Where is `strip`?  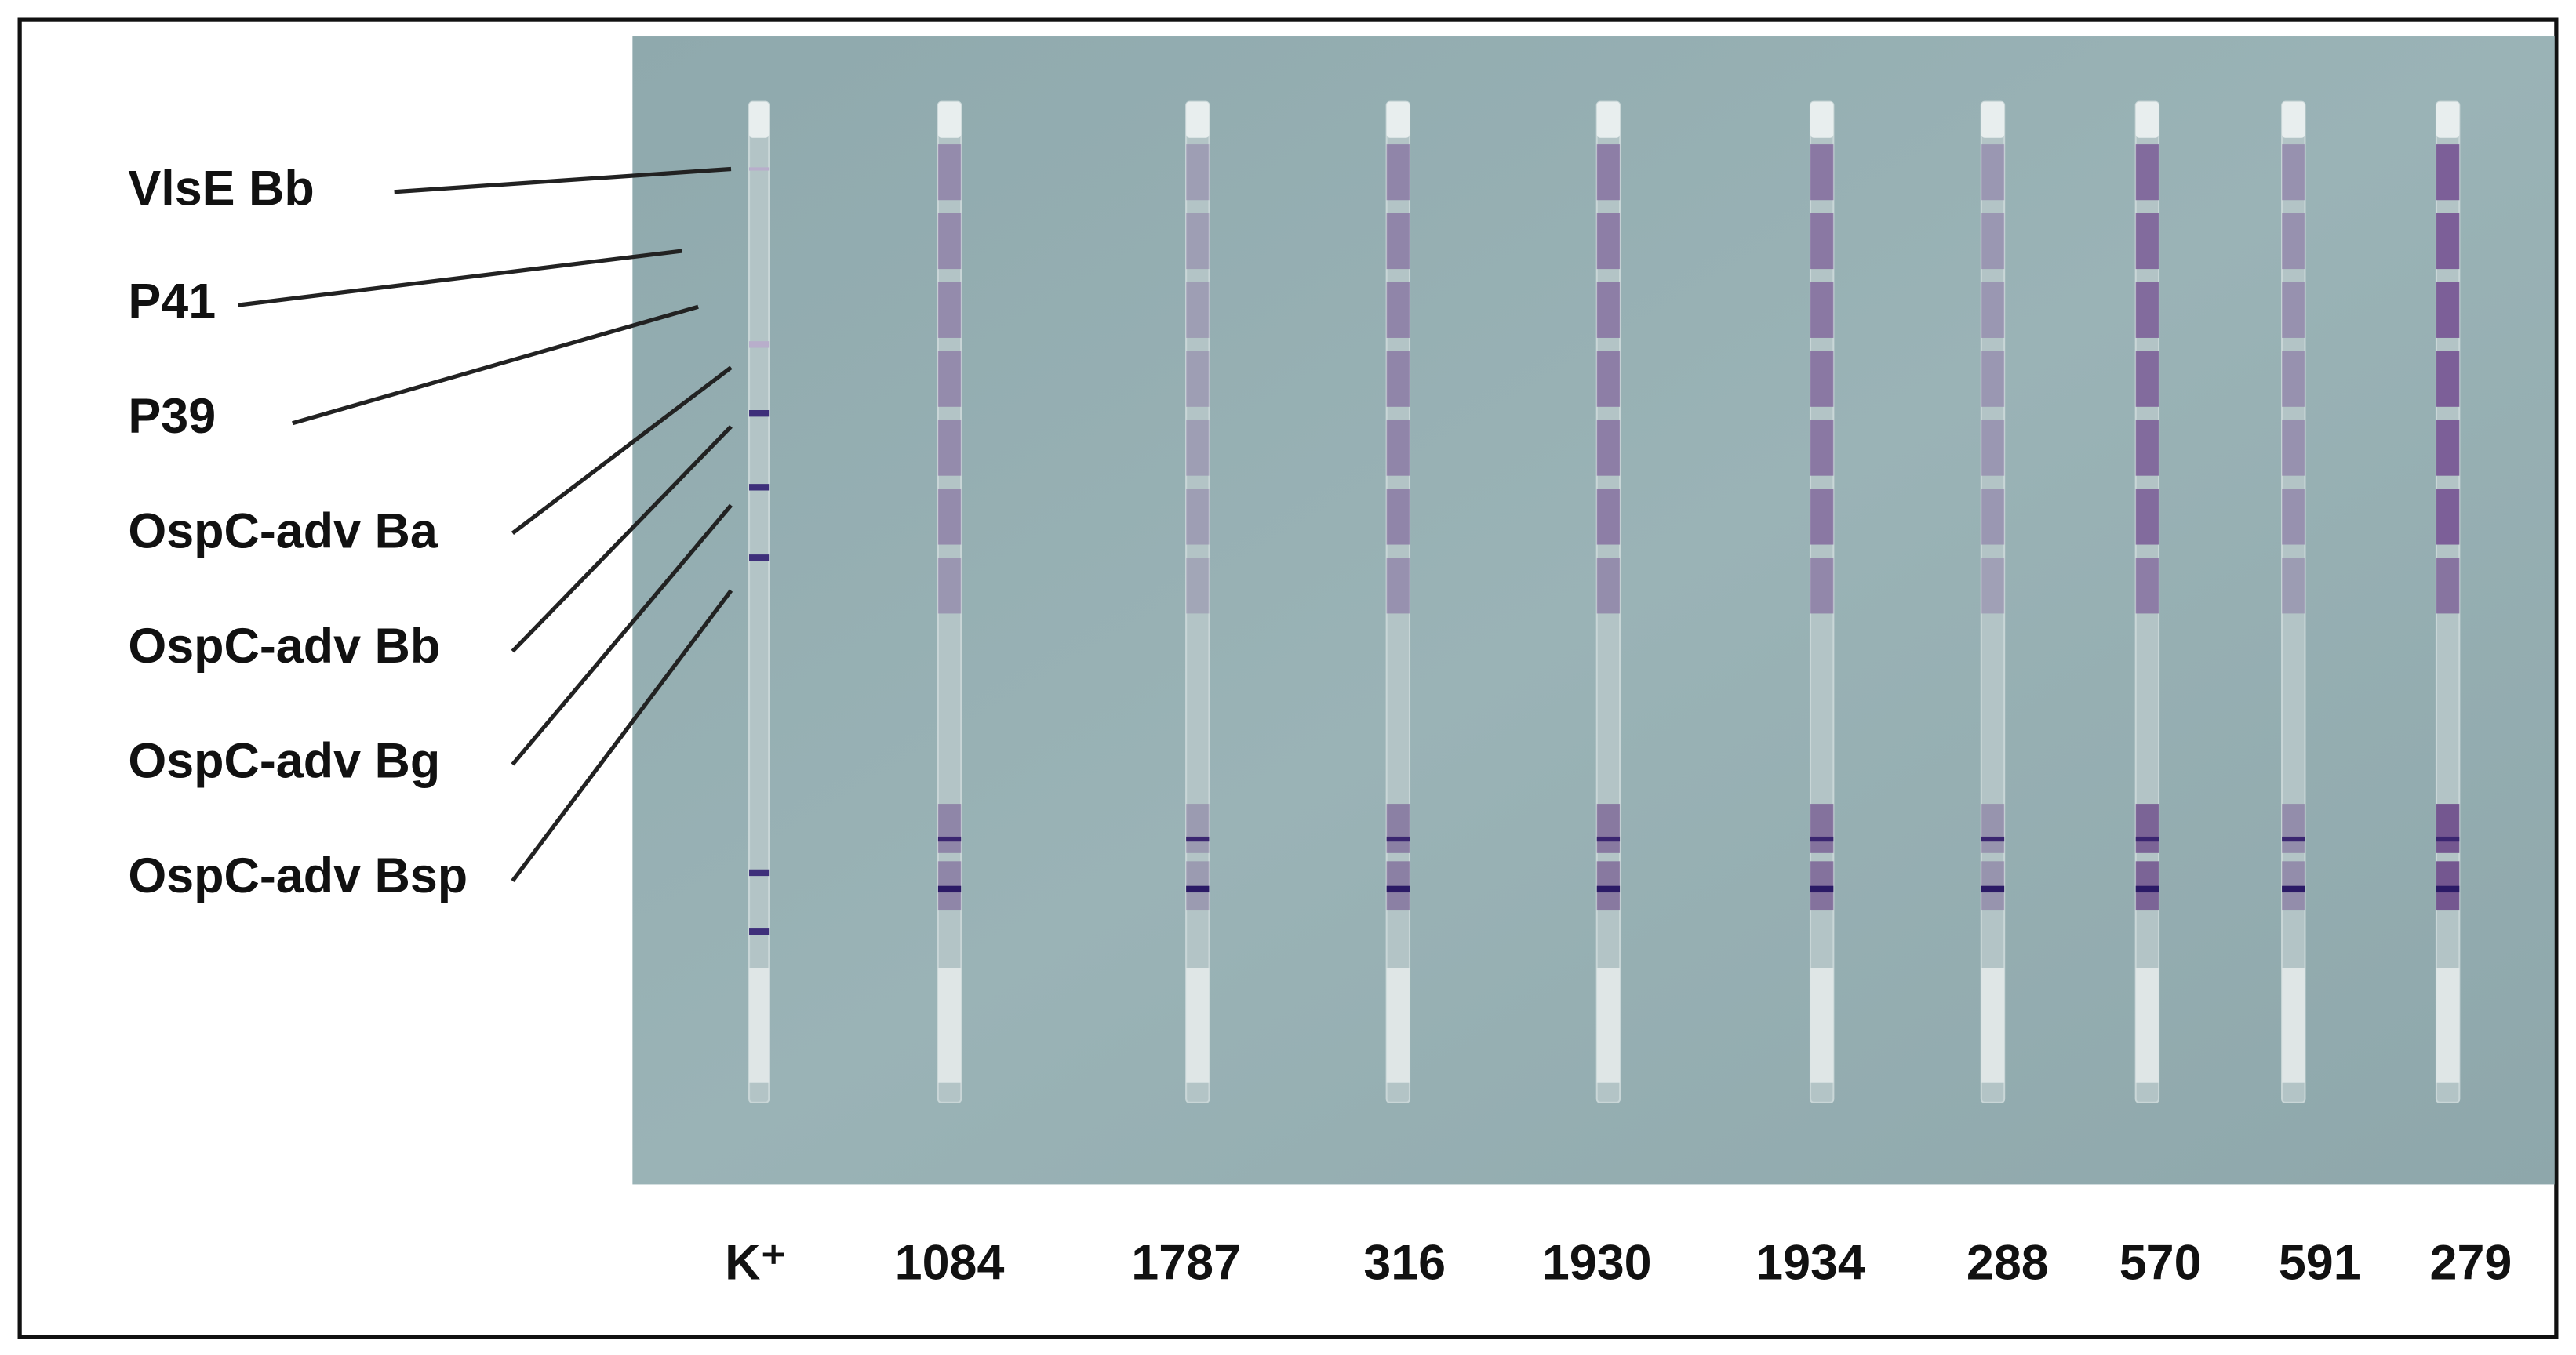
strip is located at coordinates (759, 601).